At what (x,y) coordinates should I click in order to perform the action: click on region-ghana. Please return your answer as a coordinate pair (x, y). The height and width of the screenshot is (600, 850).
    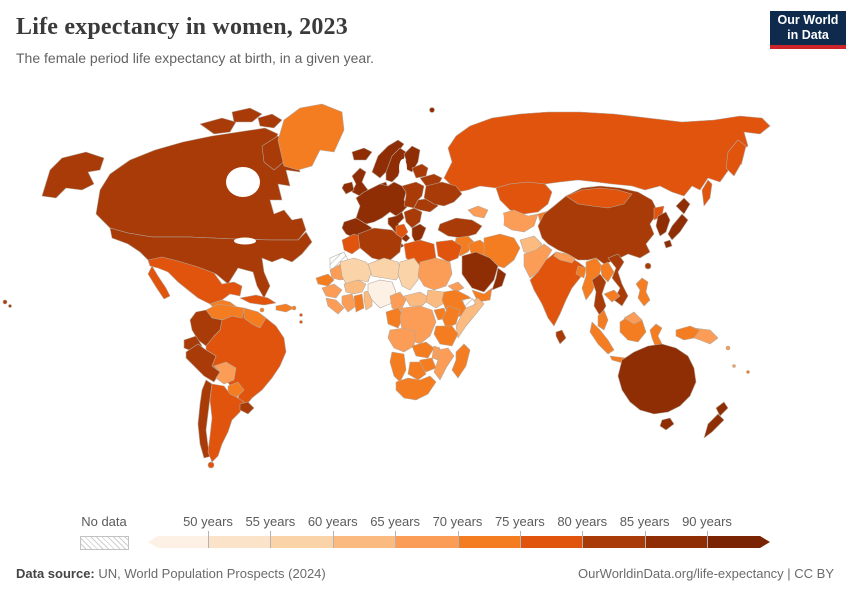
    Looking at the image, I should click on (359, 303).